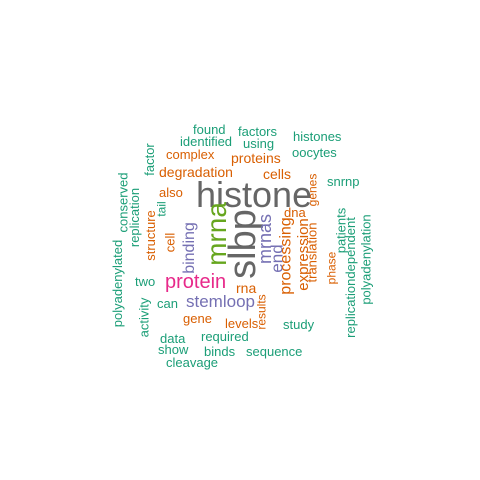  What do you see at coordinates (366, 259) in the screenshot?
I see `word-polyadenylation: polyadenylation` at bounding box center [366, 259].